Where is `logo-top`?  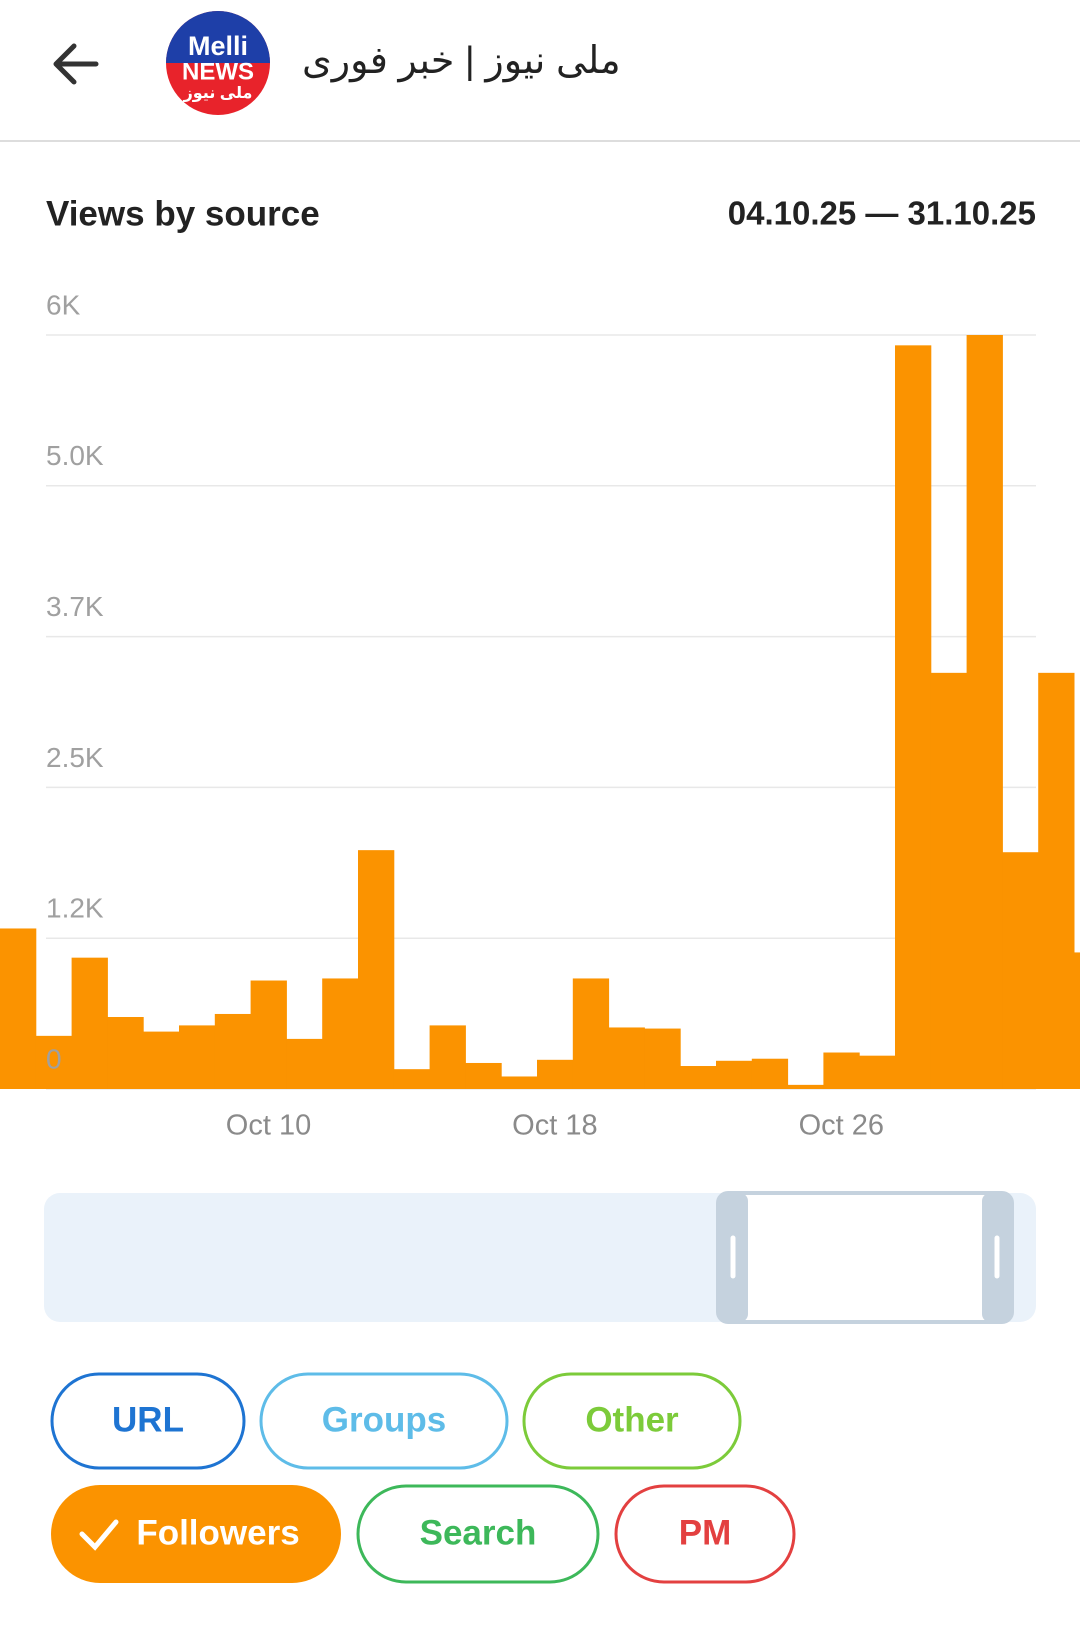 logo-top is located at coordinates (218, 37).